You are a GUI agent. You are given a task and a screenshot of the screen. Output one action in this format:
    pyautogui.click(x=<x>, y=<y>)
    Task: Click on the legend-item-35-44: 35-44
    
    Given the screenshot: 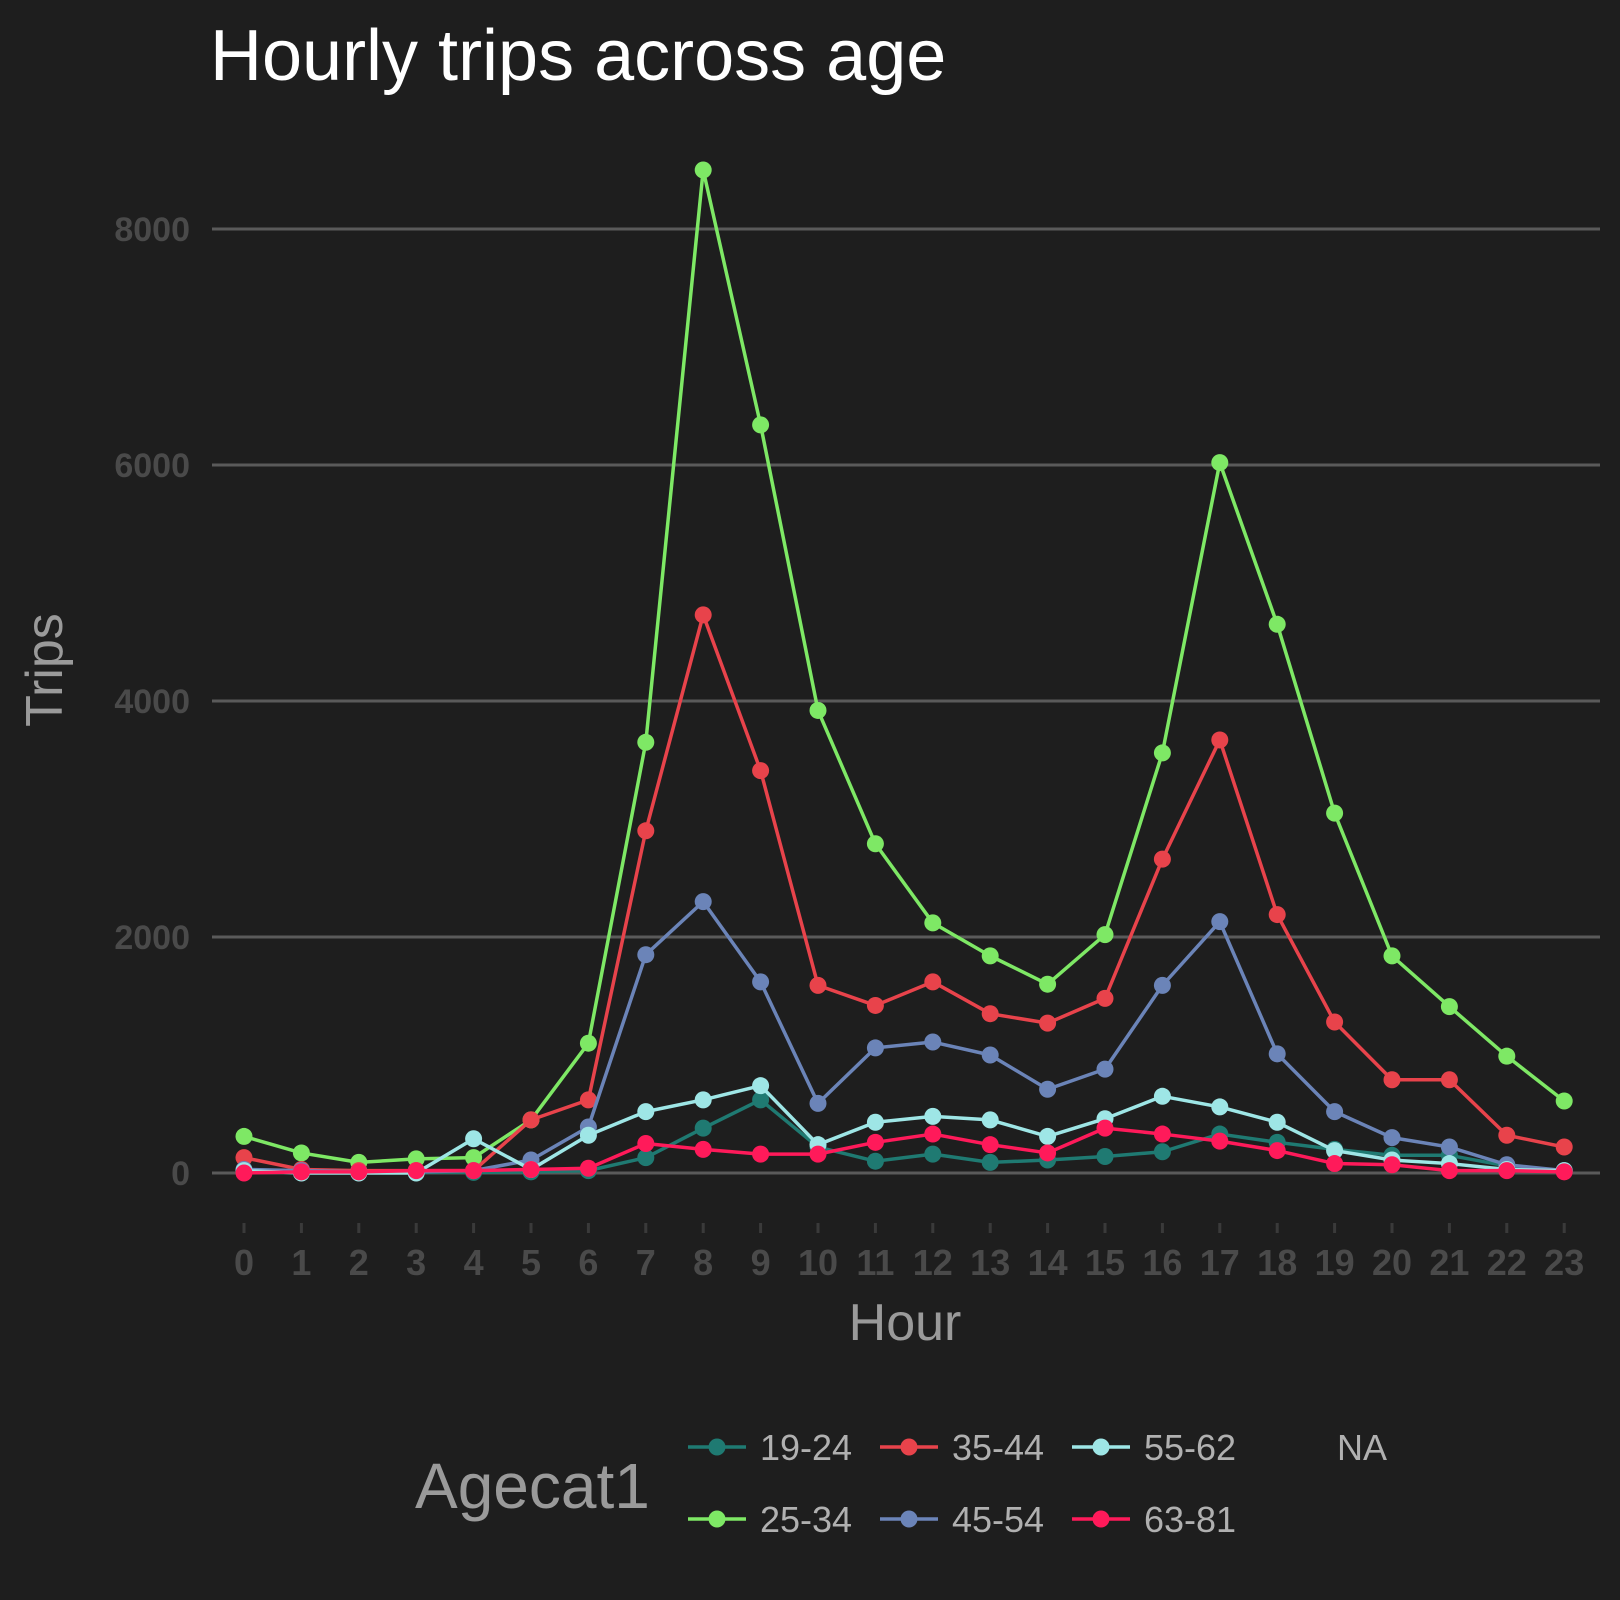 What is the action you would take?
    pyautogui.click(x=962, y=1447)
    